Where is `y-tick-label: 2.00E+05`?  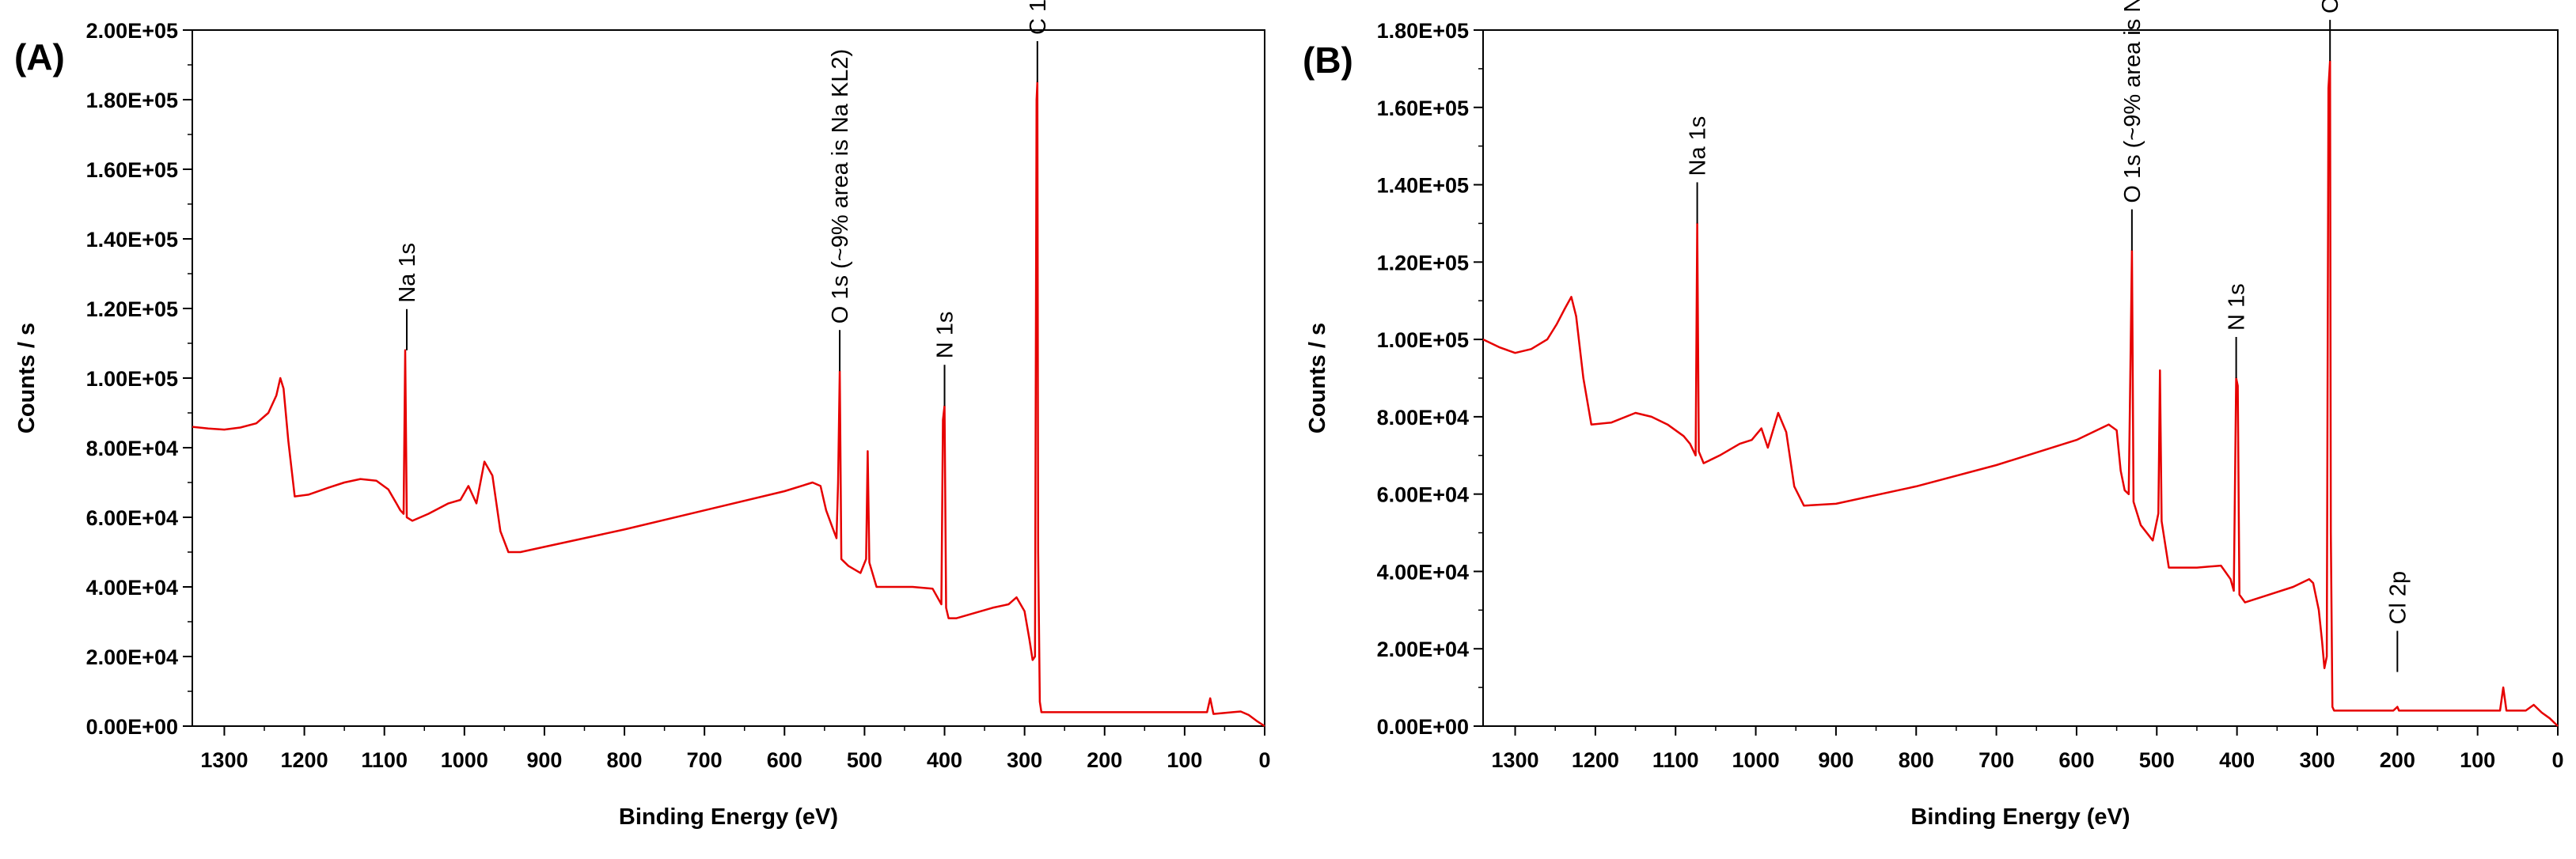
y-tick-label: 2.00E+05 is located at coordinates (132, 31).